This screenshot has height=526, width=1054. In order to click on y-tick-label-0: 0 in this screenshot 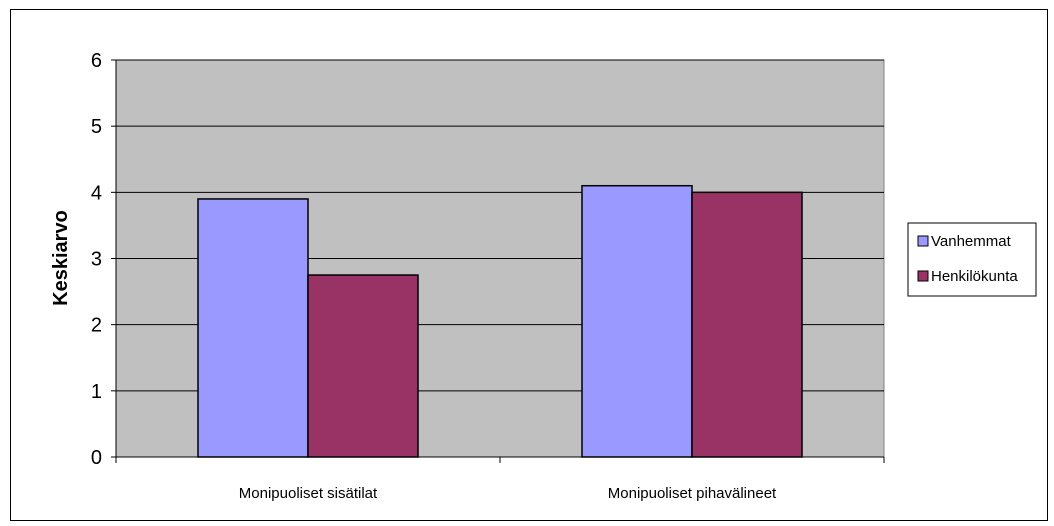, I will do `click(96, 458)`.